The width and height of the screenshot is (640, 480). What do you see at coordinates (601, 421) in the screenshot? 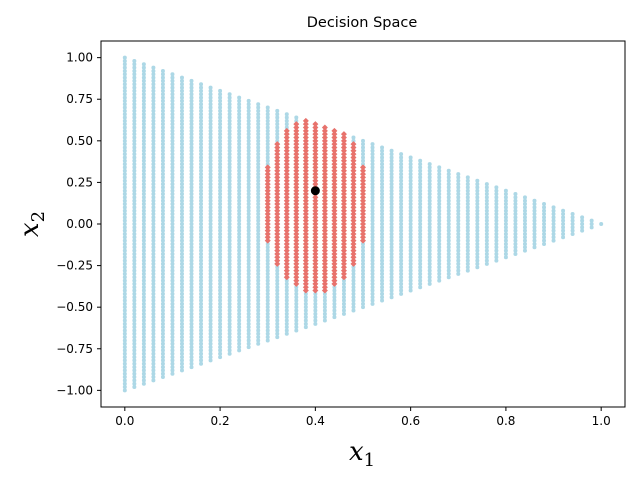
I see `x-tick-label: 1.0` at bounding box center [601, 421].